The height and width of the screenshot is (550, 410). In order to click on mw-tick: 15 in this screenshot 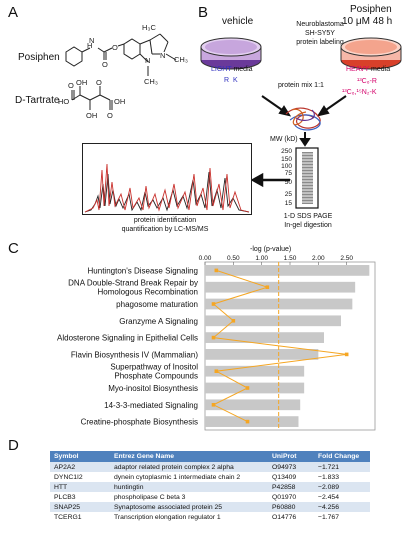, I will do `click(288, 203)`.